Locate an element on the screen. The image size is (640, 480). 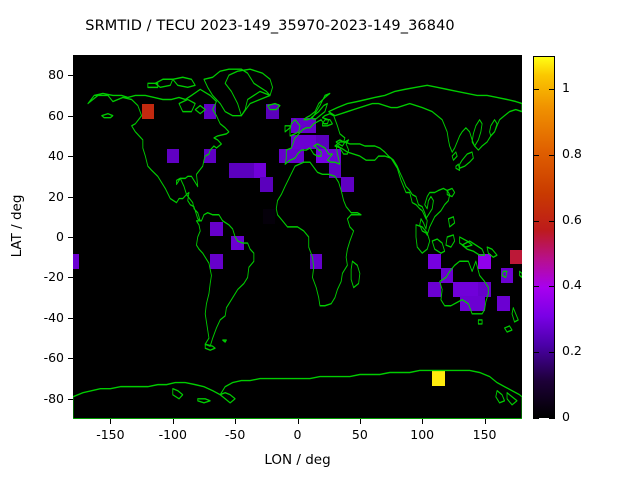
colorbar-tick-label: 0.4 is located at coordinates (572, 285).